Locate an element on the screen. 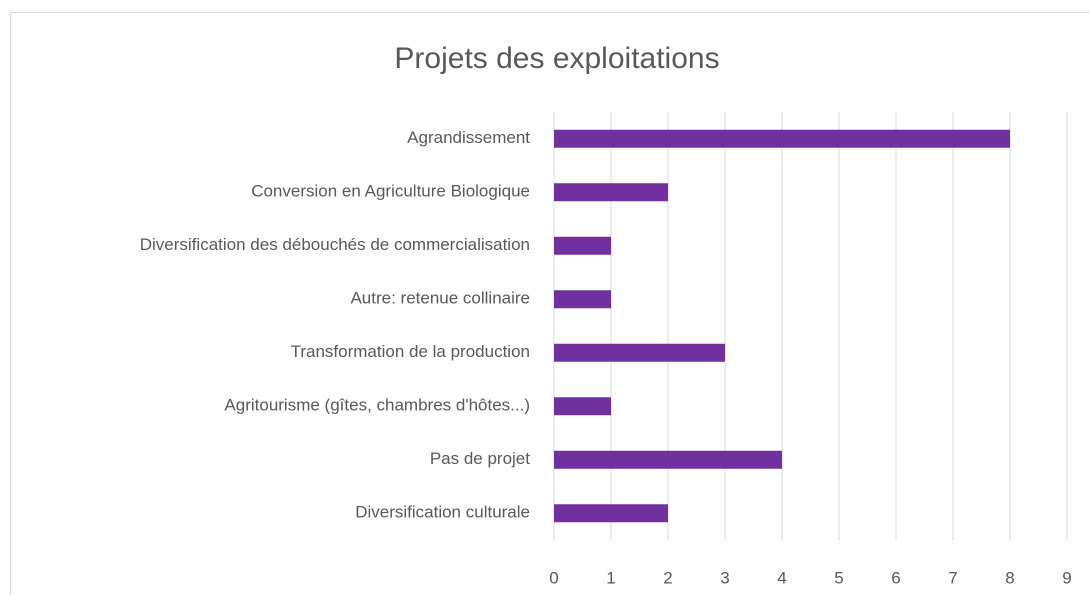 The height and width of the screenshot is (595, 1089). y-tick-label: Autre: retenue collinaire is located at coordinates (440, 298).